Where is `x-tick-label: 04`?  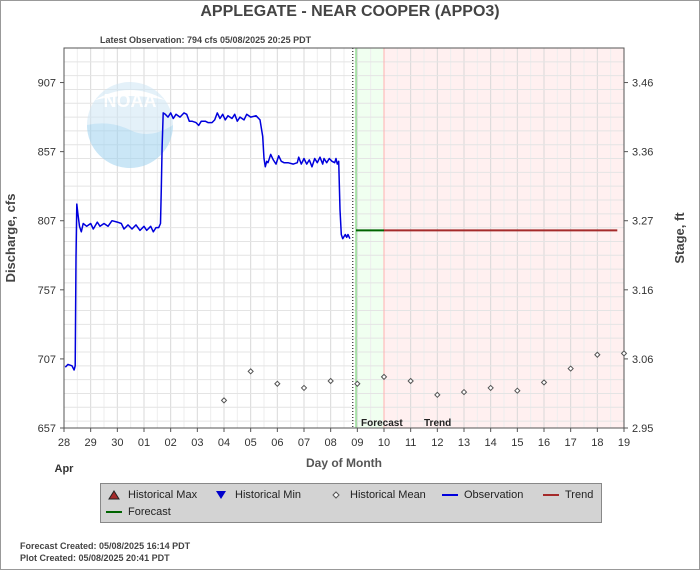
x-tick-label: 04 is located at coordinates (224, 443).